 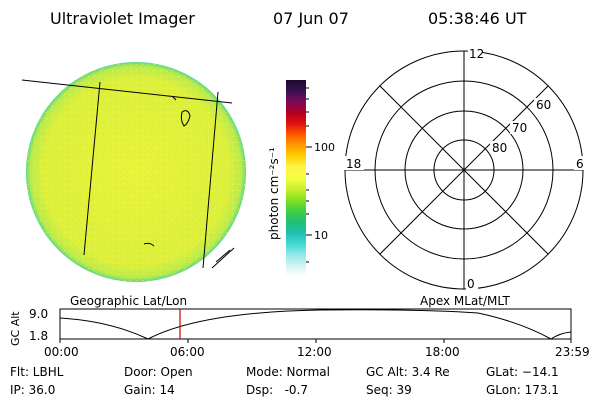 I want to click on date-label: 07 Jun 07, so click(x=311, y=18).